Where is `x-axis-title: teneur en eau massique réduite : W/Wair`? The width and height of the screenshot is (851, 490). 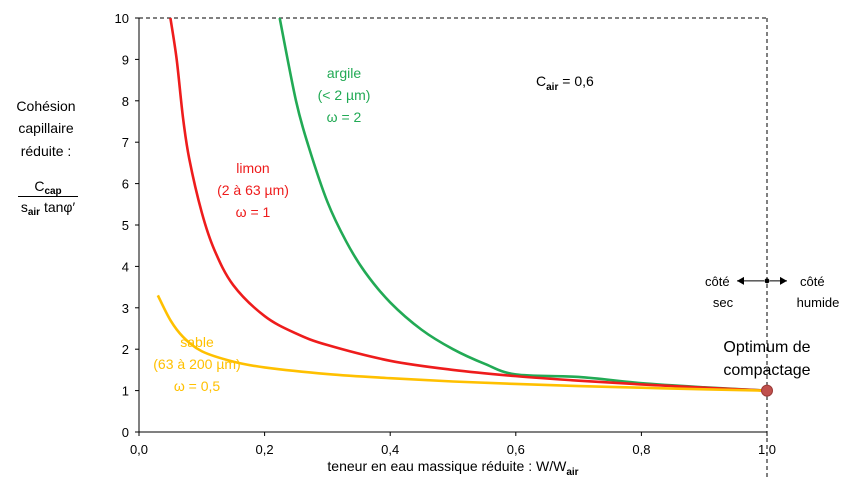
x-axis-title: teneur en eau massique réduite : W/Wair is located at coordinates (452, 468).